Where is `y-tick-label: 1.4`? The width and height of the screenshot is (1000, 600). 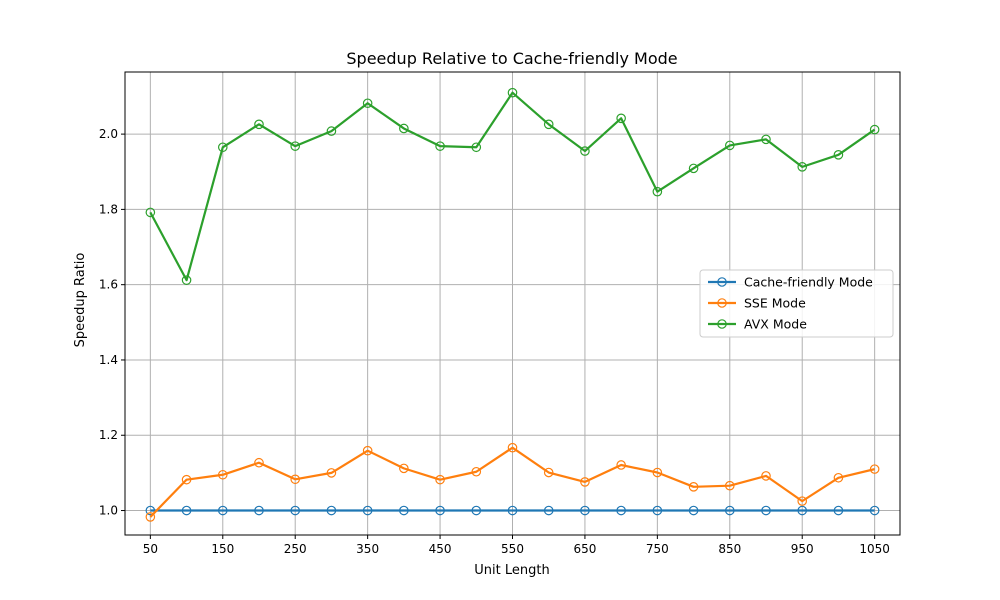 y-tick-label: 1.4 is located at coordinates (108, 360).